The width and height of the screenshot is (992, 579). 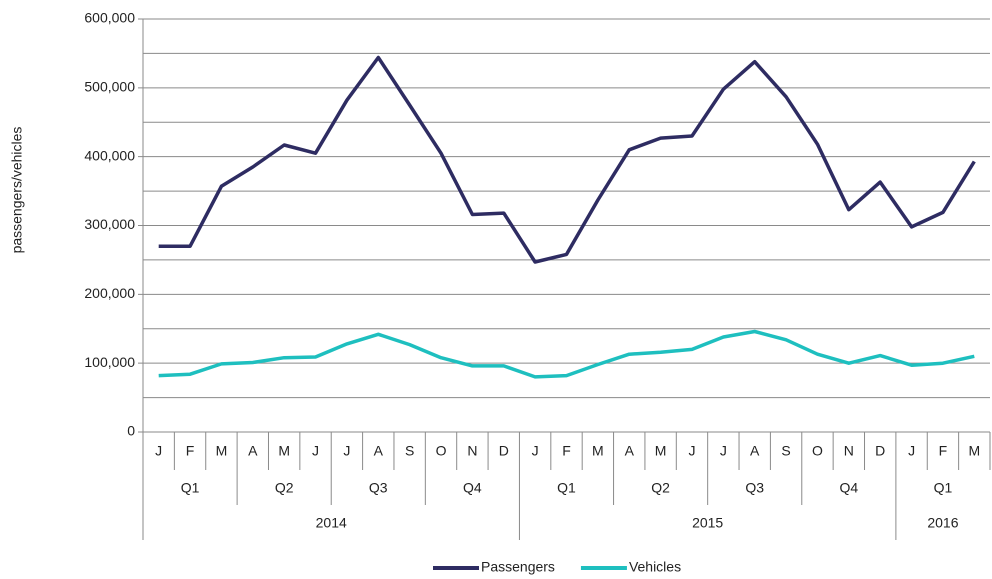 What do you see at coordinates (109, 18) in the screenshot?
I see `y-tick-label: 600,000` at bounding box center [109, 18].